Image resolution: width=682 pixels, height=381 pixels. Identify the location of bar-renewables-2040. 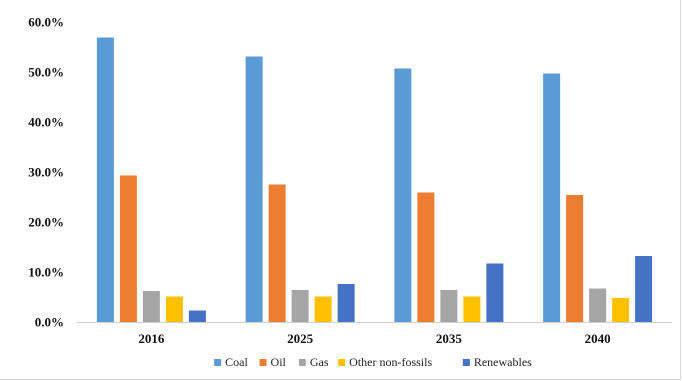
(644, 289).